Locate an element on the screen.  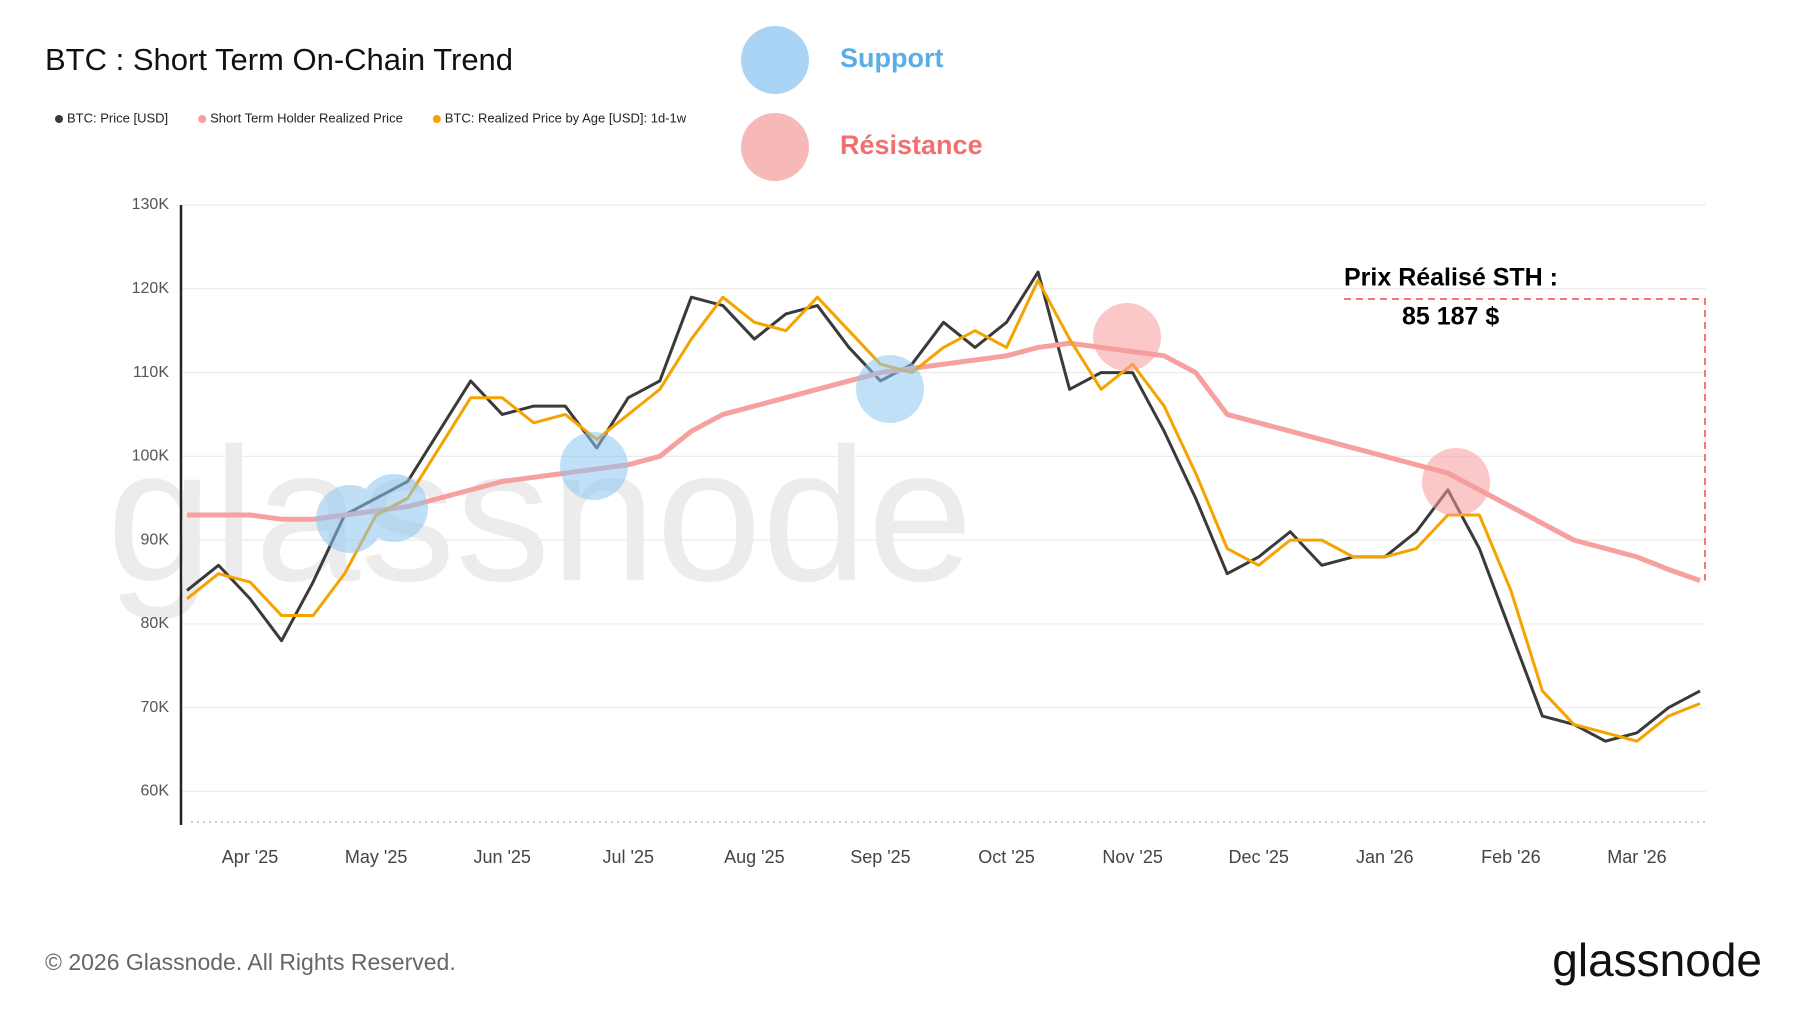
y-tick-label: 120K is located at coordinates (151, 288).